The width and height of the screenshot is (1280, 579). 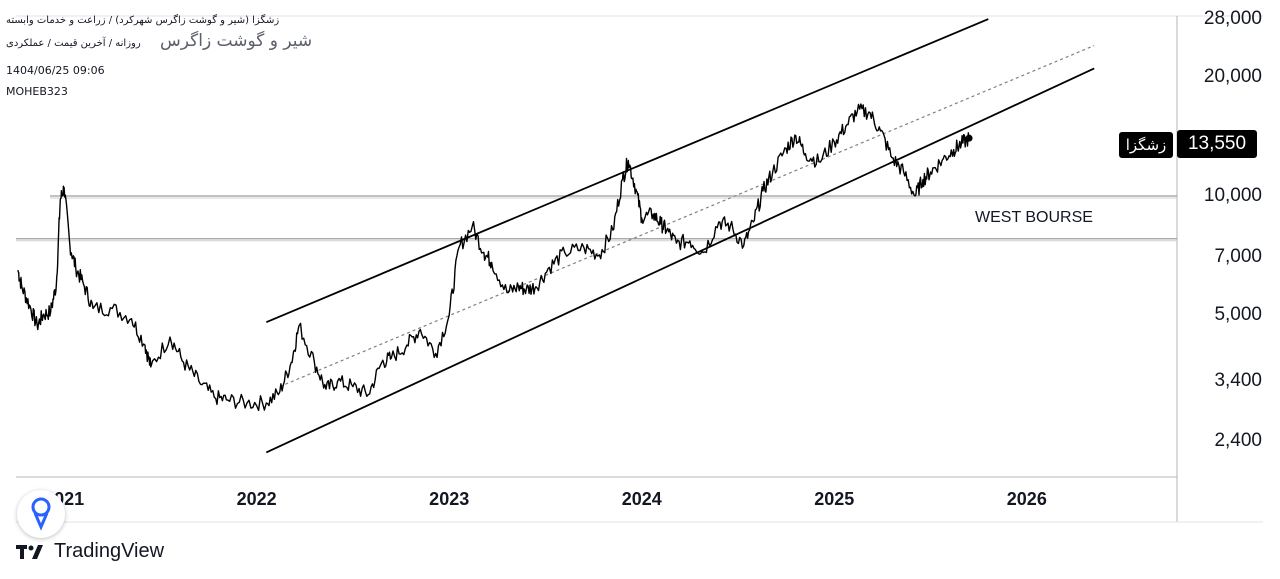 I want to click on snapshot-date: 1404/06/25 09:06, so click(x=55, y=70).